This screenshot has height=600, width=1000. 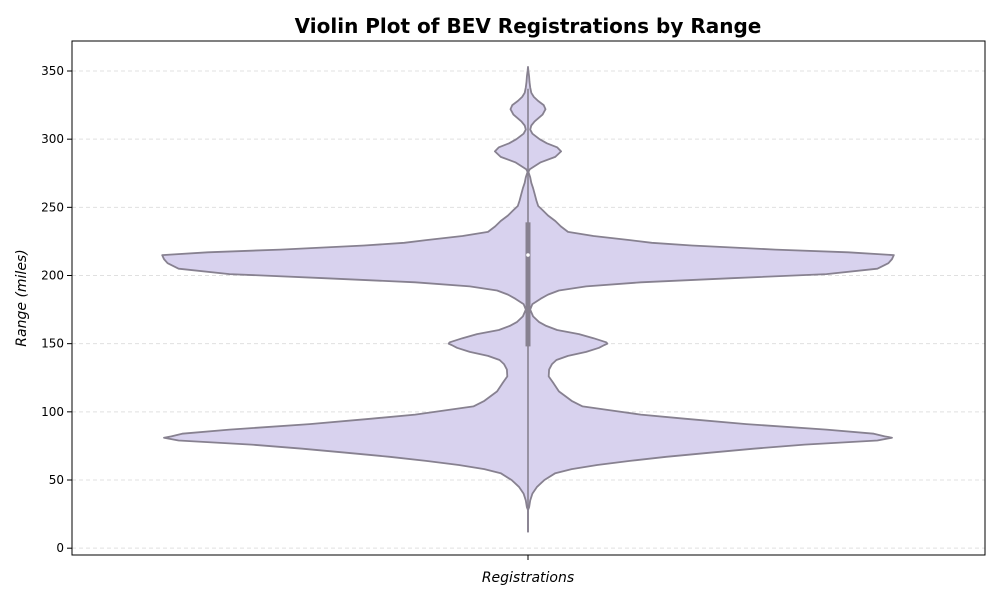 What do you see at coordinates (56, 480) in the screenshot?
I see `y-tick-label: 50` at bounding box center [56, 480].